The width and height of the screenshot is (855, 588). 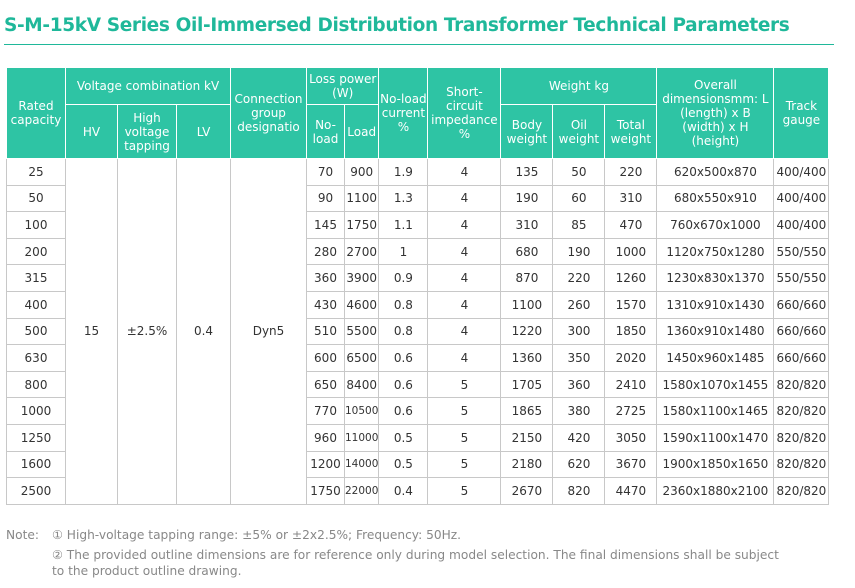 I want to click on cell-load-loss: 10500, so click(x=361, y=411).